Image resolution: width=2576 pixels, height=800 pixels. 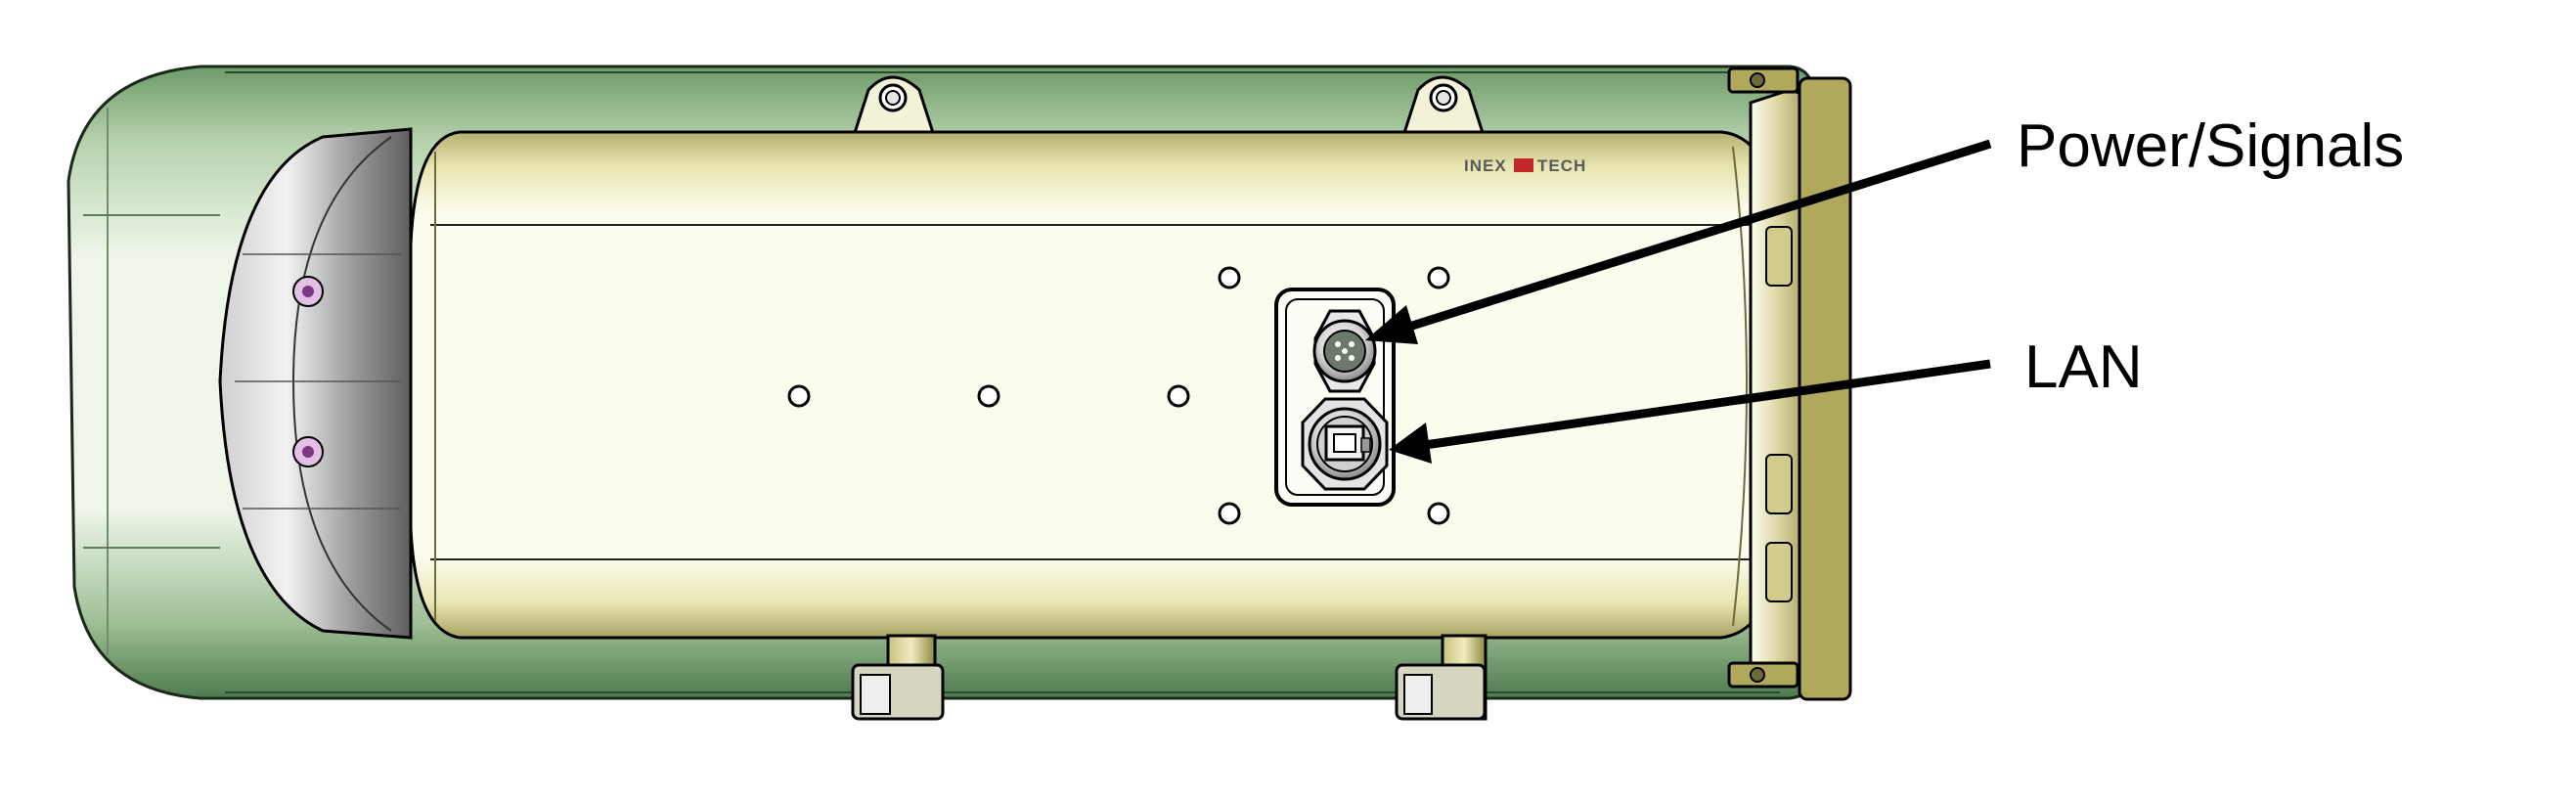 What do you see at coordinates (894, 108) in the screenshot?
I see `top-mounting-tab-left` at bounding box center [894, 108].